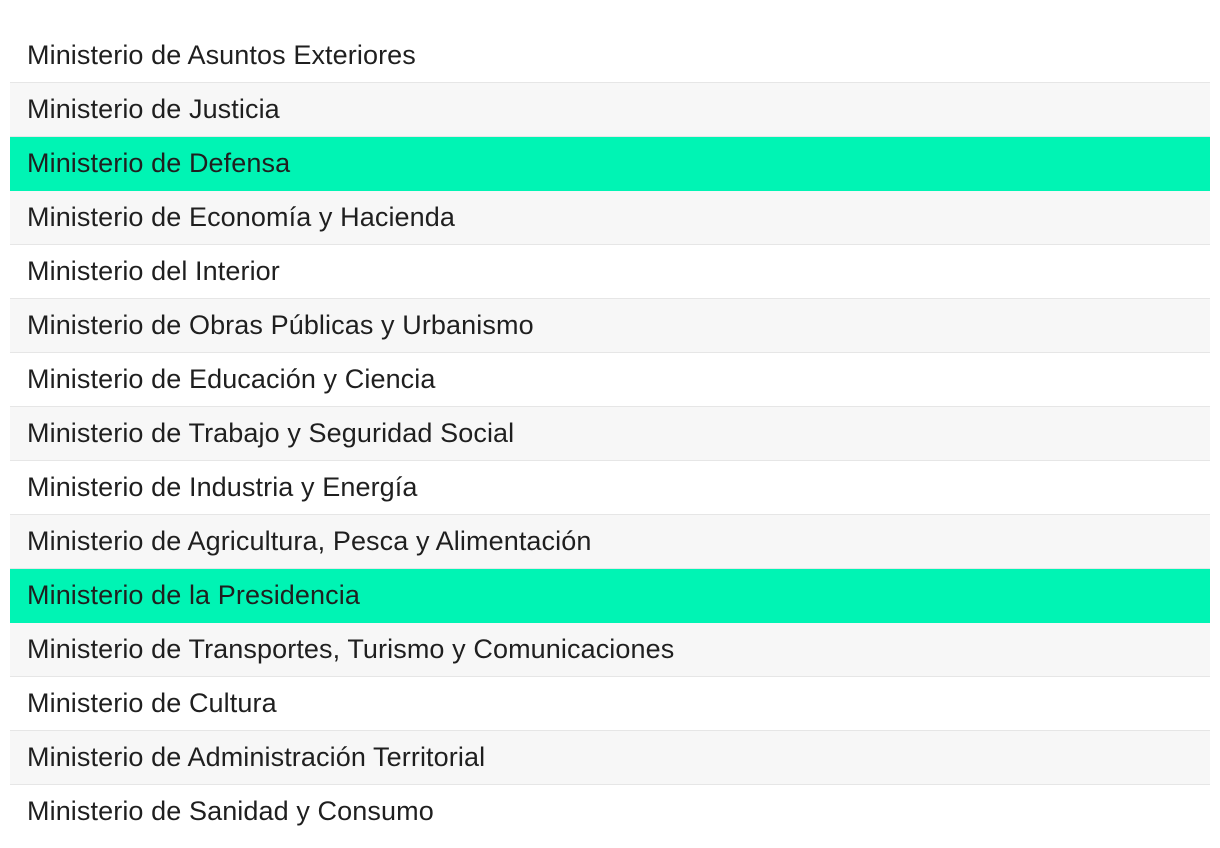 The width and height of the screenshot is (1220, 848). I want to click on list-item: Ministerio de Educación y Ciencia, so click(610, 380).